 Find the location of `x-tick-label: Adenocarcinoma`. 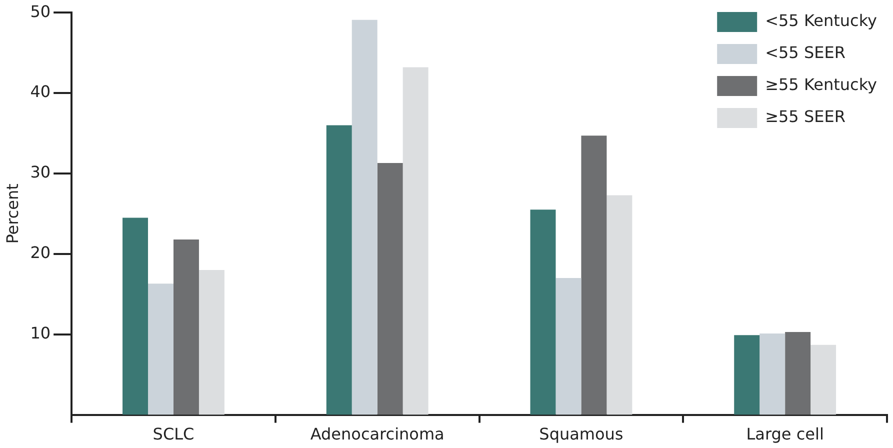

x-tick-label: Adenocarcinoma is located at coordinates (377, 434).